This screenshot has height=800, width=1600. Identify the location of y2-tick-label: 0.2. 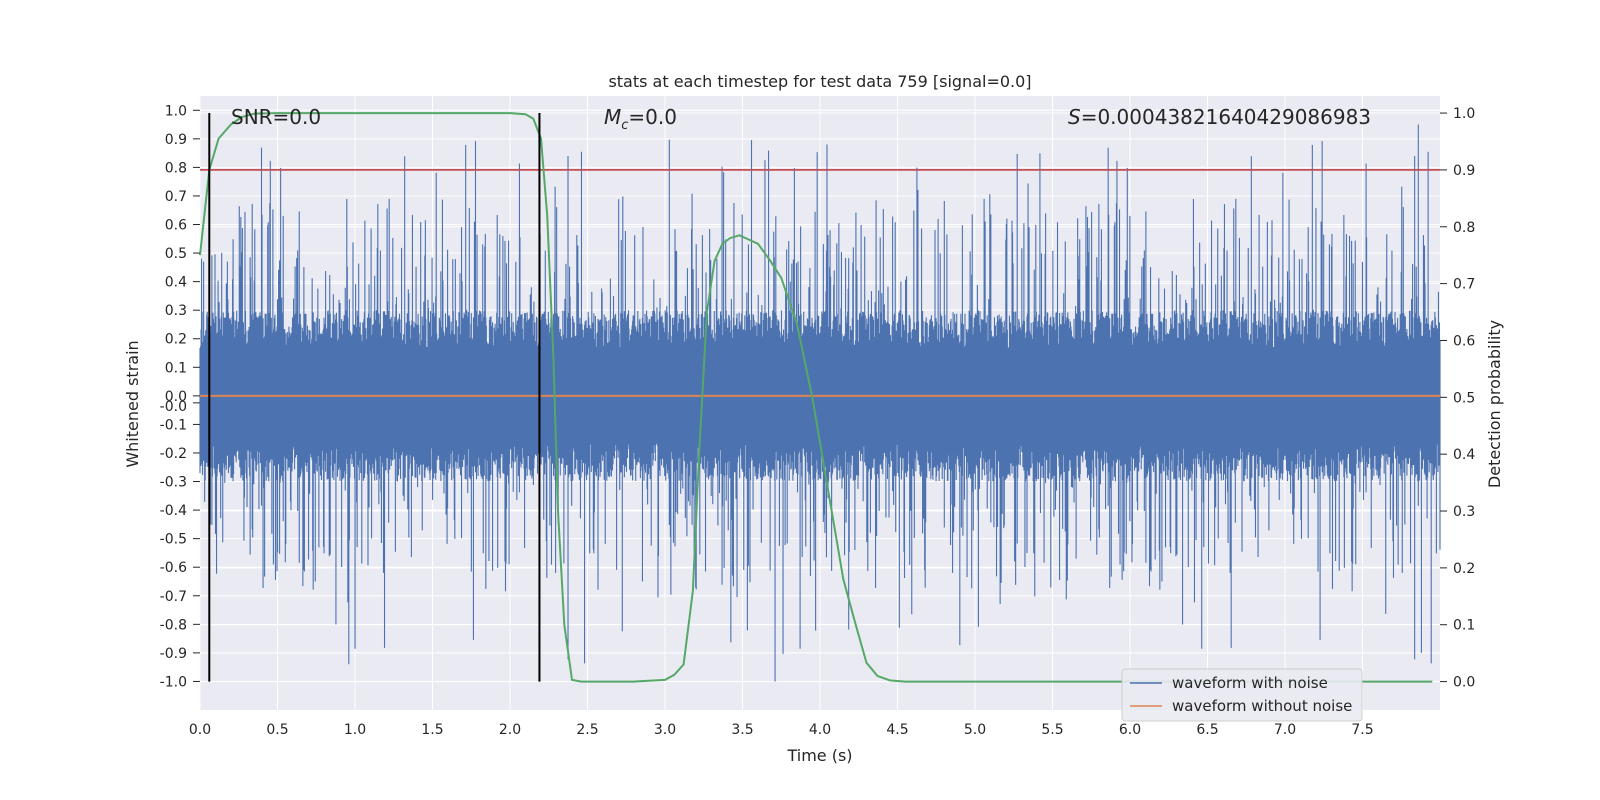
(1464, 569).